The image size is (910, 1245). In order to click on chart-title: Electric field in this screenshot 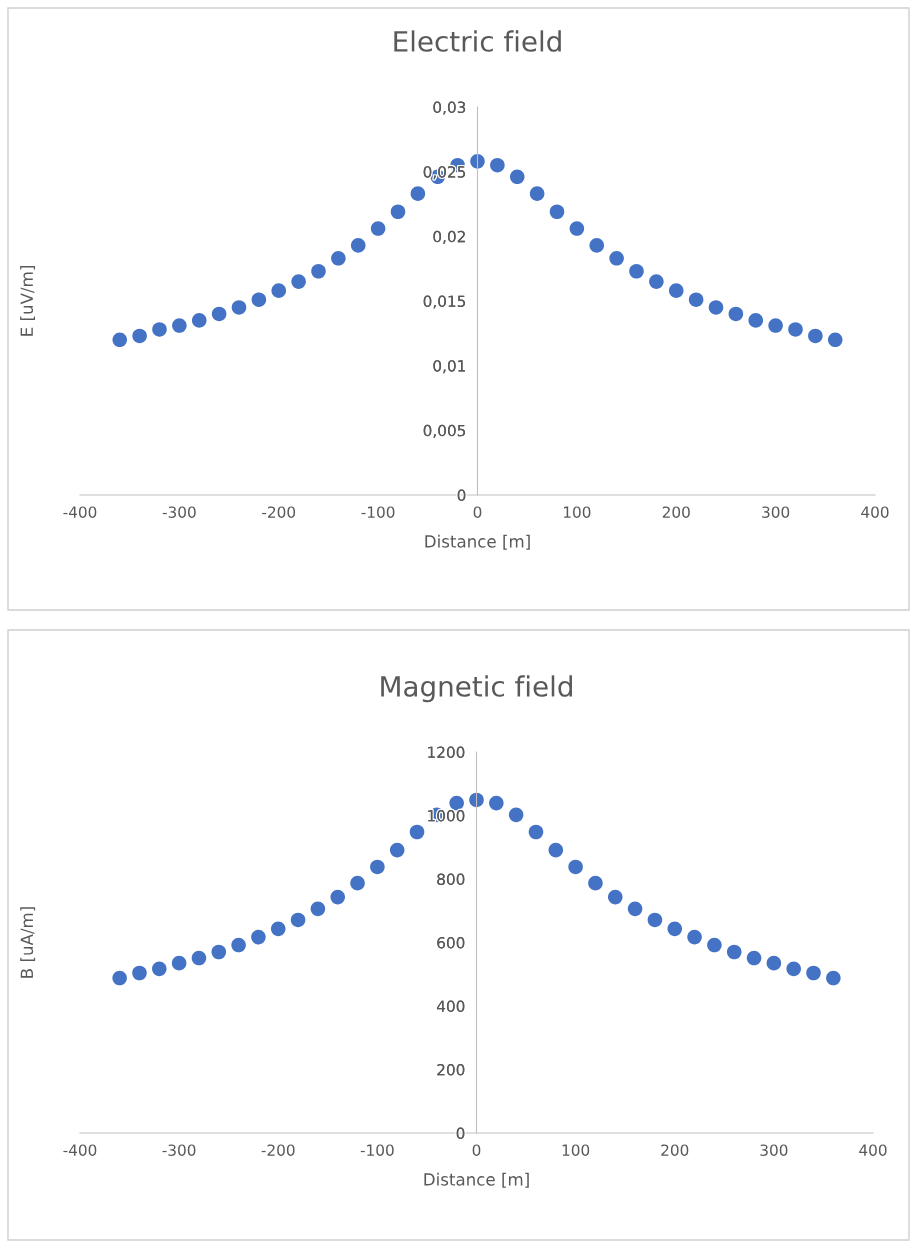, I will do `click(477, 41)`.